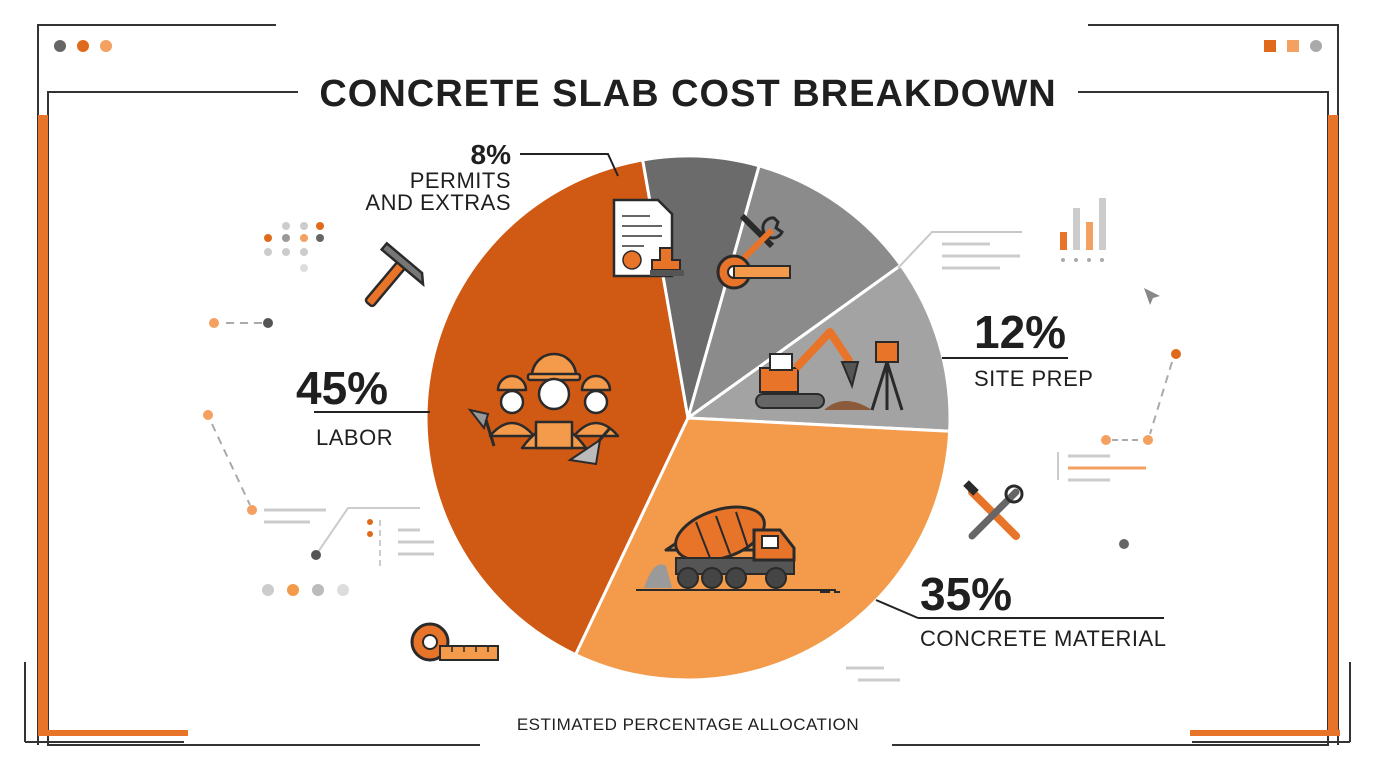  Describe the element at coordinates (687, 94) in the screenshot. I see `page-title: CONCRETE SLAB COST BREAKDOWN` at that location.